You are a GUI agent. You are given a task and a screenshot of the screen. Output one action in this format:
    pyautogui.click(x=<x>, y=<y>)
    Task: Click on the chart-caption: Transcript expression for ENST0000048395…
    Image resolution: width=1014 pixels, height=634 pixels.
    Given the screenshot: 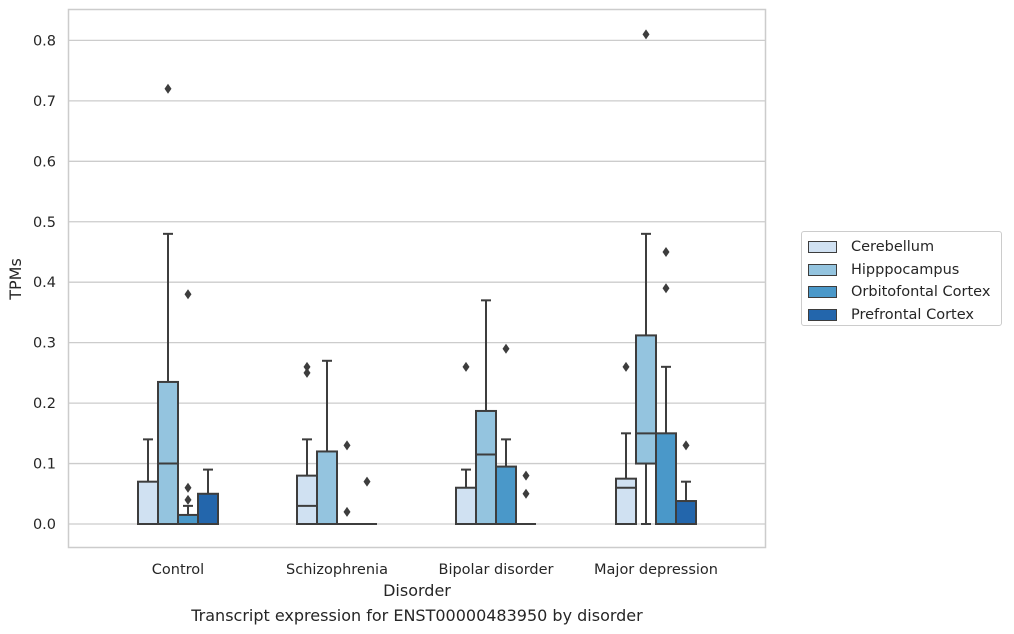 What is the action you would take?
    pyautogui.click(x=417, y=615)
    